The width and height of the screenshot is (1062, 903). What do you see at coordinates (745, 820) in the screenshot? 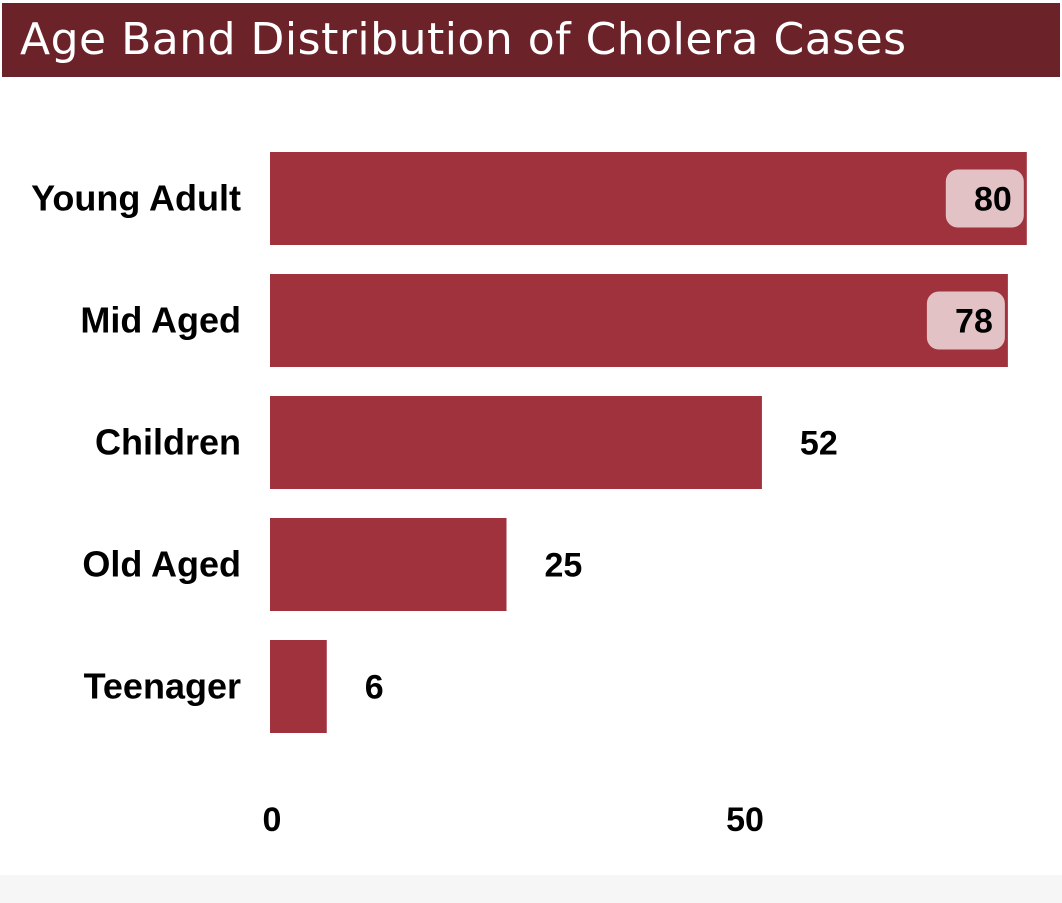
I see `x-tick-label-50: 50` at bounding box center [745, 820].